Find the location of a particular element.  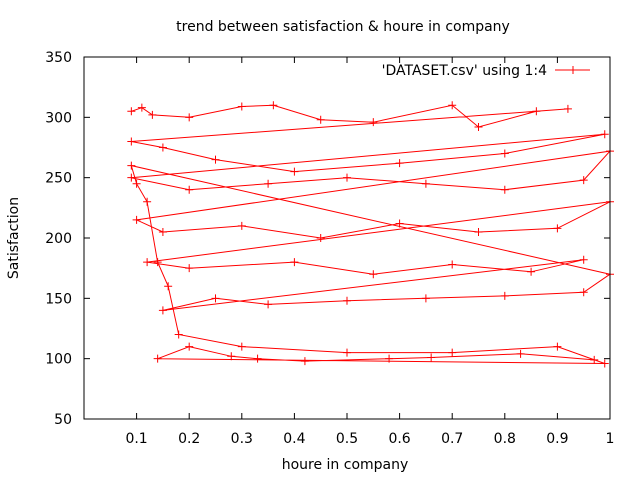

y-axis-label: Satisfaction is located at coordinates (14, 238).